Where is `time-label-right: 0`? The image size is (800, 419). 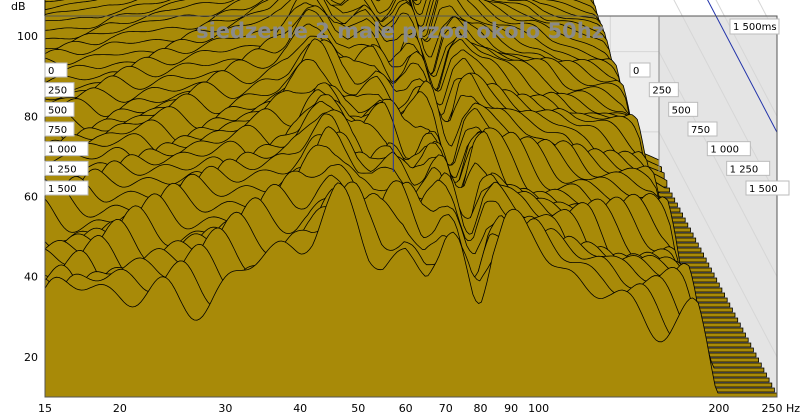
time-label-right: 0 is located at coordinates (640, 70).